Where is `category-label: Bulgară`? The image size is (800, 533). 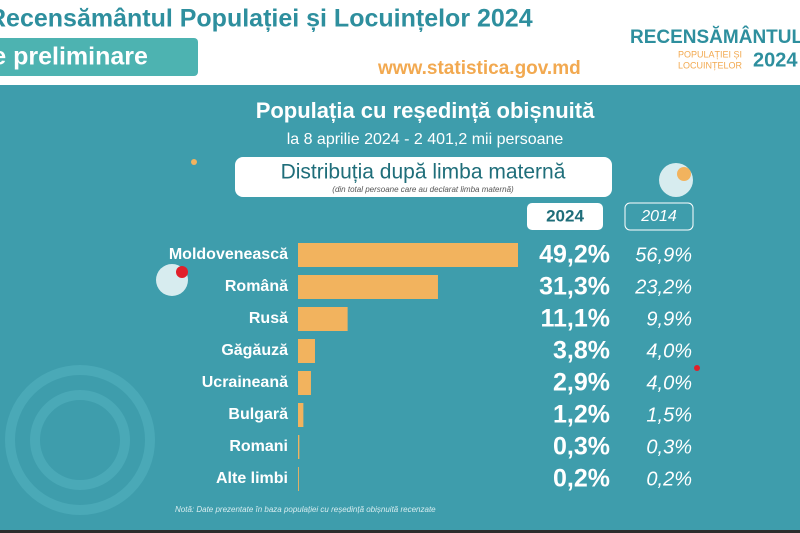 category-label: Bulgară is located at coordinates (258, 414).